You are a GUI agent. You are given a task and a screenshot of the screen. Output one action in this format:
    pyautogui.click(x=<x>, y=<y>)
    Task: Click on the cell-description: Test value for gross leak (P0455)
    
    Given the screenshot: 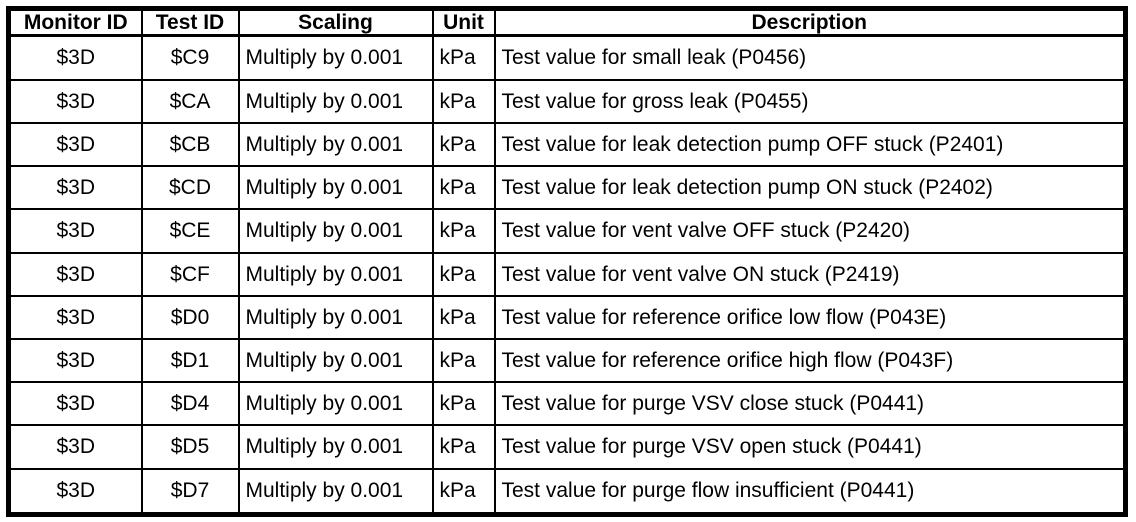 What is the action you would take?
    pyautogui.click(x=810, y=101)
    